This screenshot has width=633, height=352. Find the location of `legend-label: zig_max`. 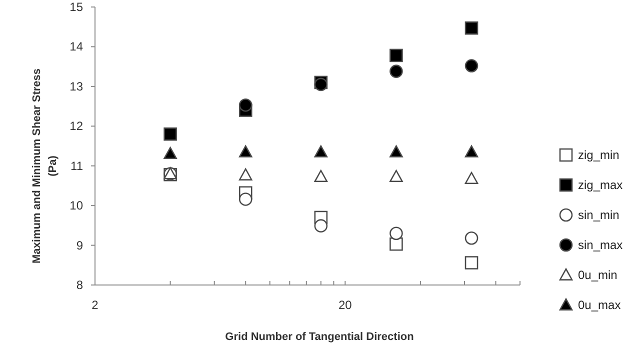

legend-label: zig_max is located at coordinates (600, 185).